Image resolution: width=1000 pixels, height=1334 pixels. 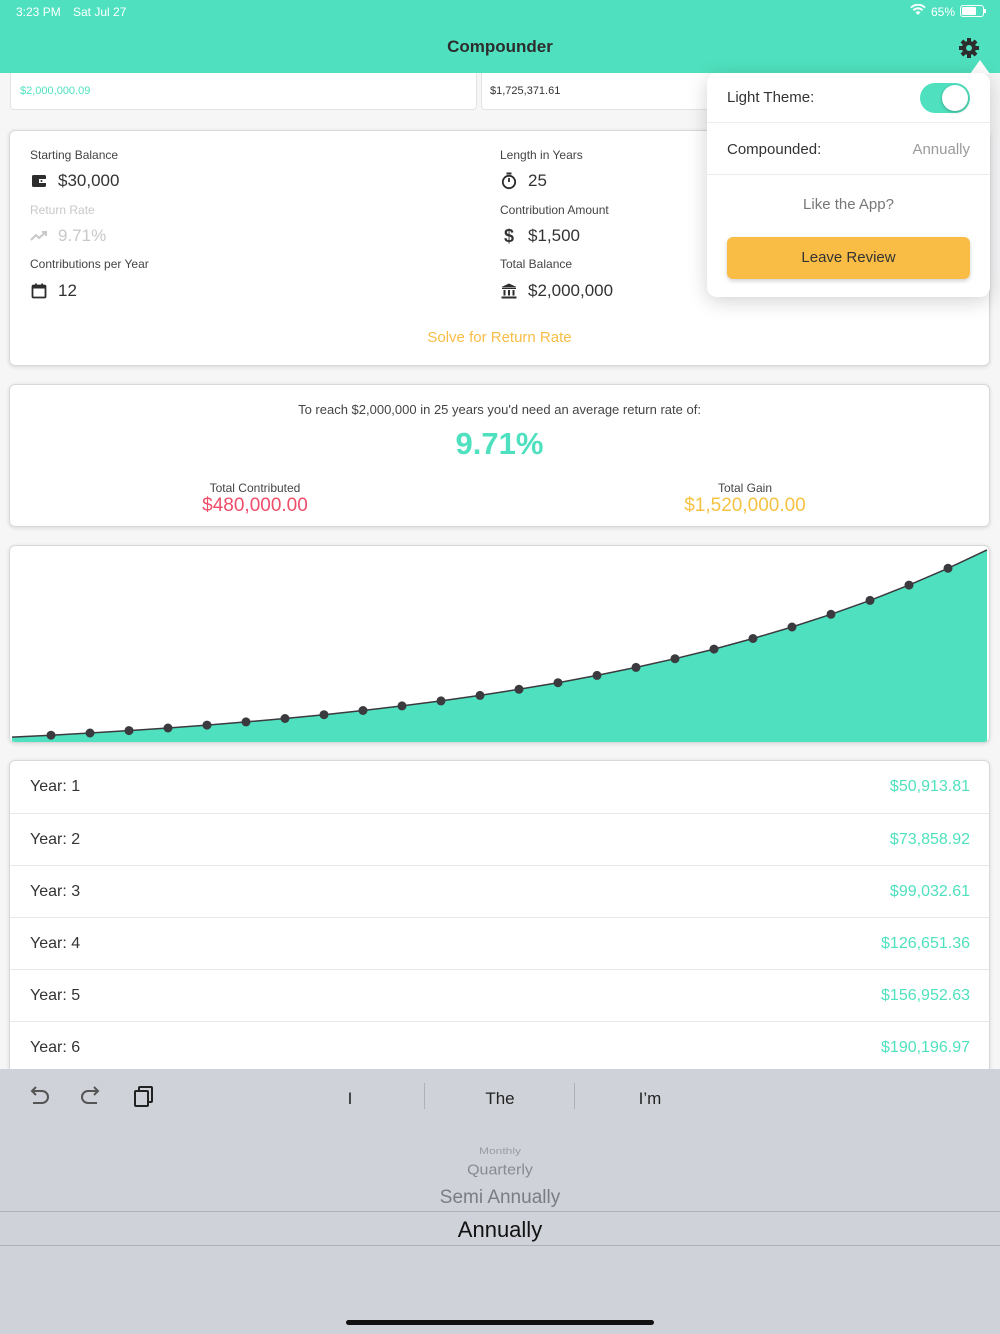 What do you see at coordinates (255, 488) in the screenshot?
I see `total-contributed-label: Total Contributed` at bounding box center [255, 488].